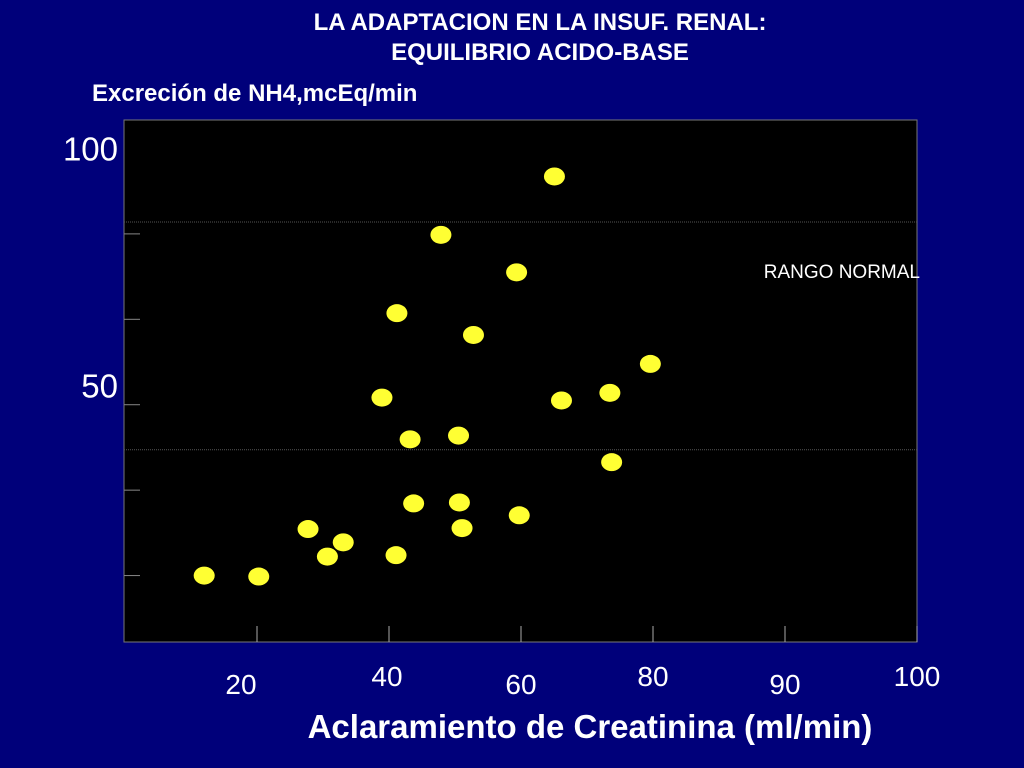 The image size is (1024, 768). Describe the element at coordinates (917, 676) in the screenshot. I see `x-tick-label: 100` at that location.